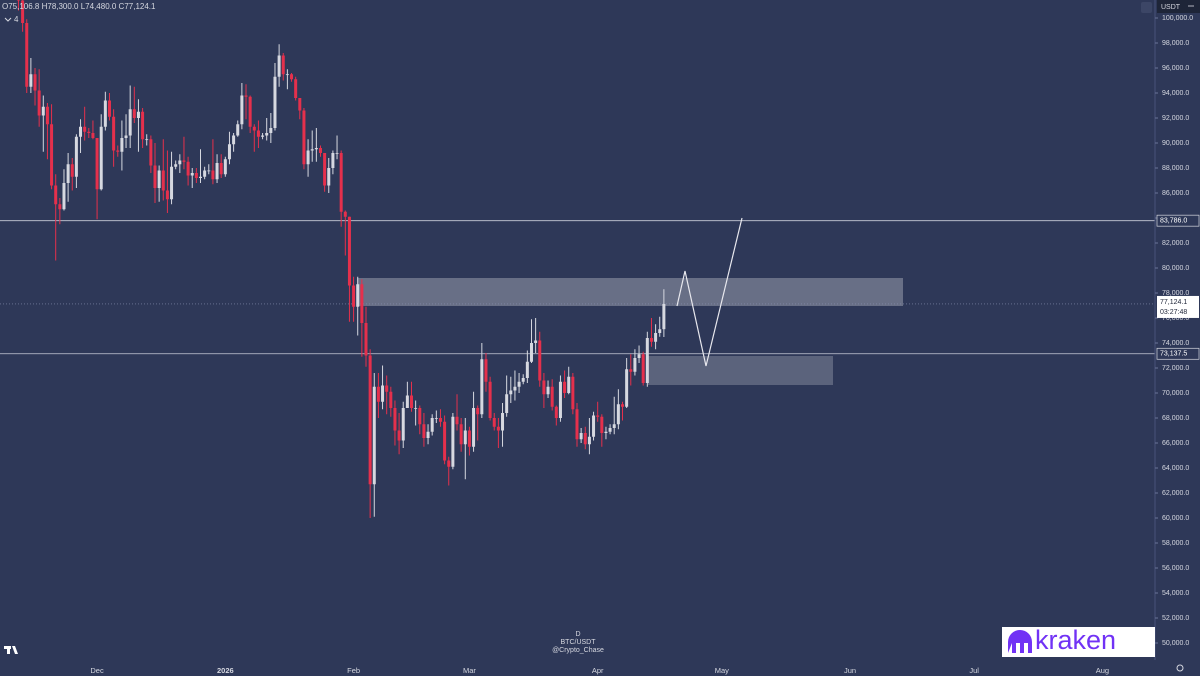  Describe the element at coordinates (850, 670) in the screenshot. I see `x-tick-label: Jun` at that location.